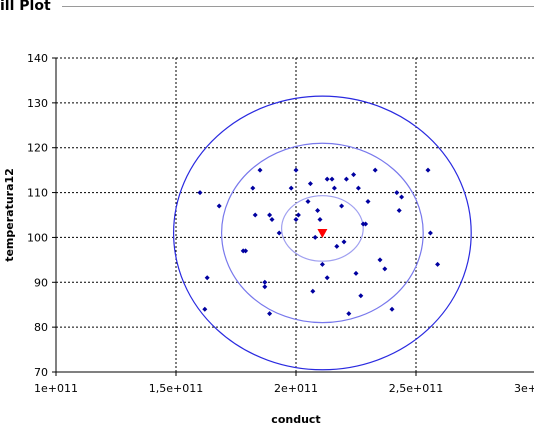 The height and width of the screenshot is (427, 534). I want to click on x-tick-label: 1,5e+011, so click(176, 388).